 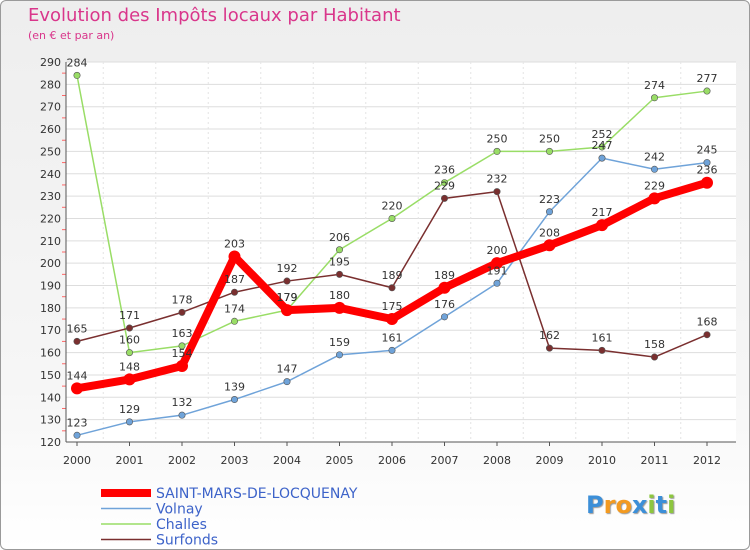 What do you see at coordinates (129, 366) in the screenshot?
I see `data-label: 148` at bounding box center [129, 366].